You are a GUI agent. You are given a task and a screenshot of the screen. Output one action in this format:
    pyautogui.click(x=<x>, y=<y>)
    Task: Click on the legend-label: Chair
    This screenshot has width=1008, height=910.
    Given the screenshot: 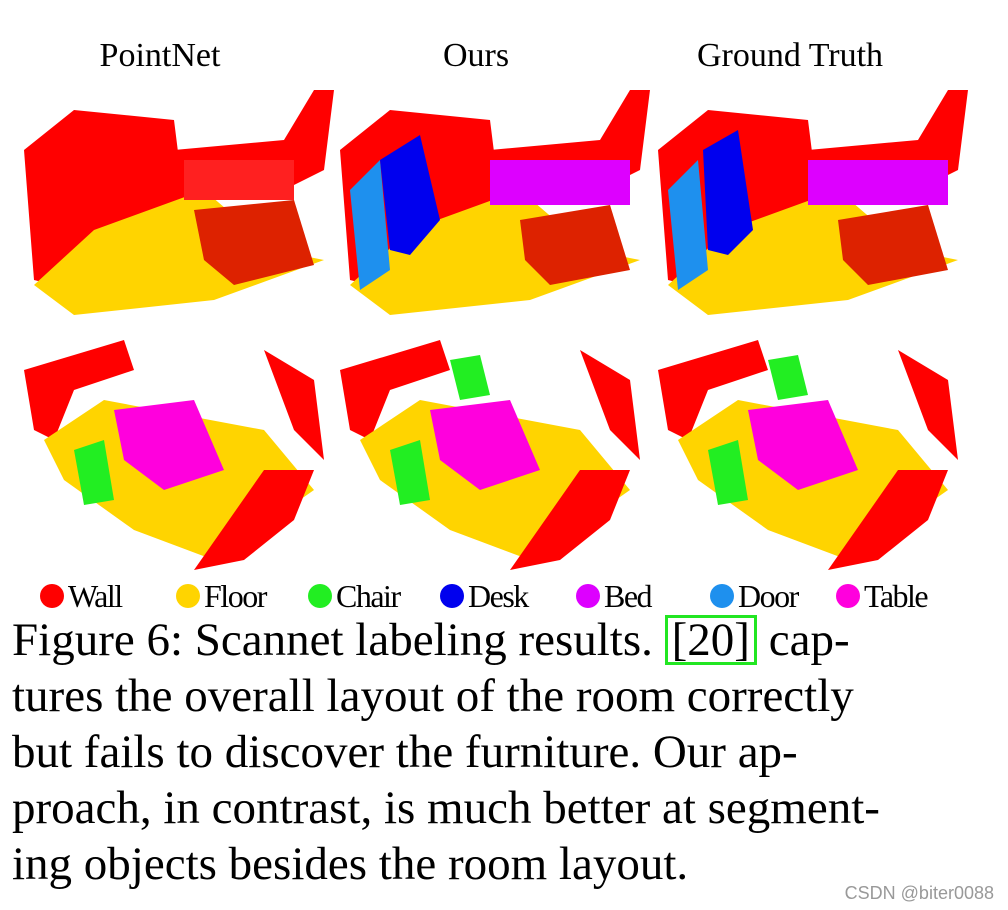 What is the action you would take?
    pyautogui.click(x=368, y=596)
    